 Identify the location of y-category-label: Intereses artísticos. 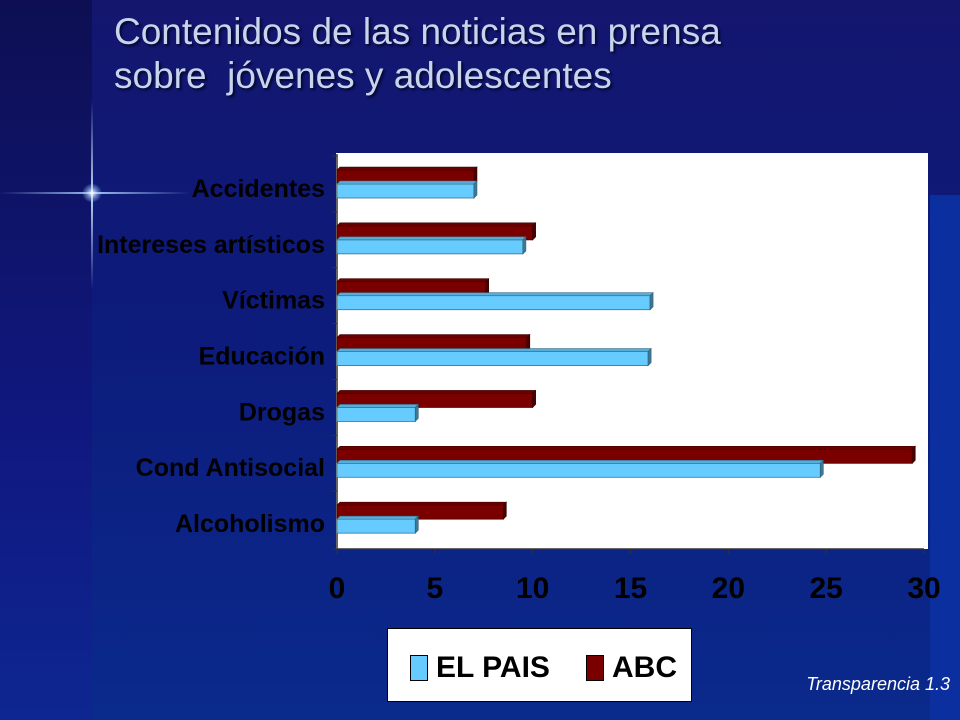
(211, 245).